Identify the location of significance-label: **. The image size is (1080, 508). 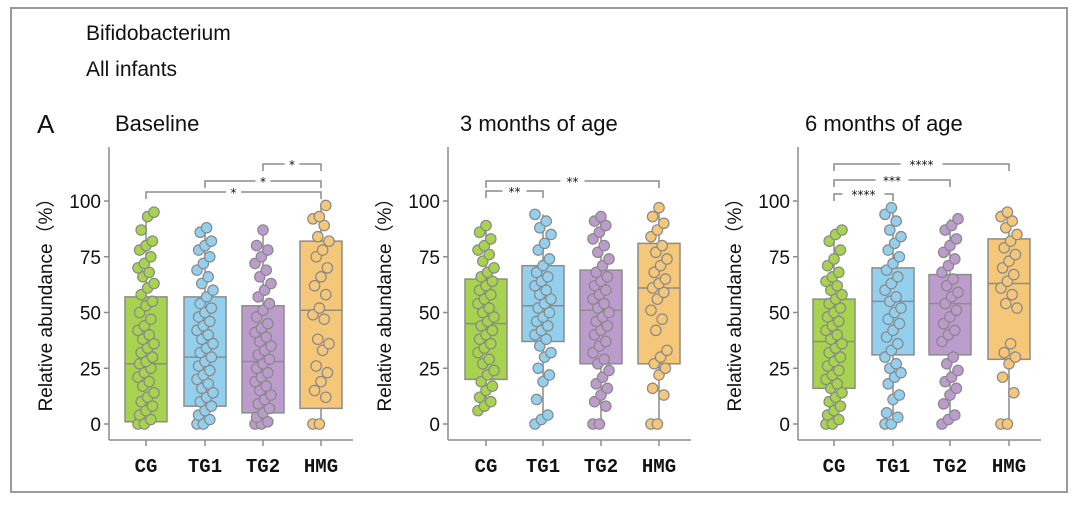
(573, 182).